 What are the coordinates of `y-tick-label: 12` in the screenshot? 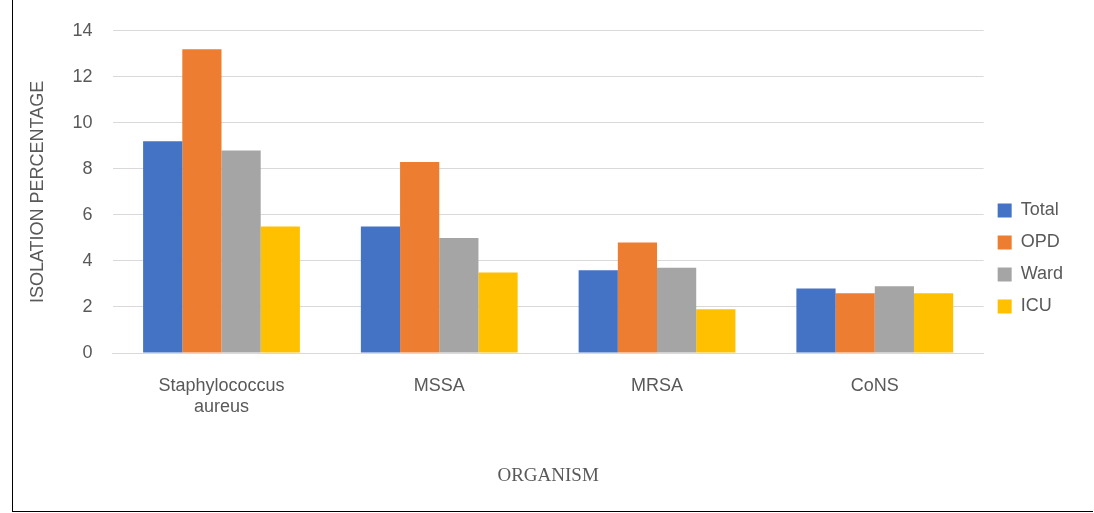 It's located at (82, 75).